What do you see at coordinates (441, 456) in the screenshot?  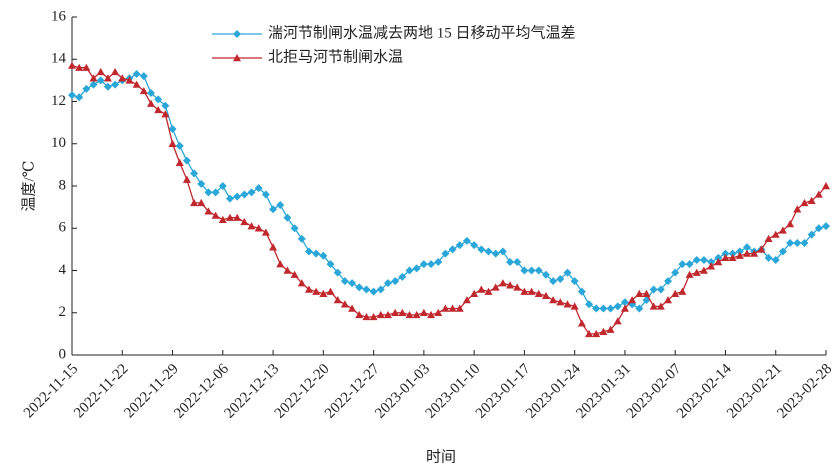 I see `x-axis-label: 时间` at bounding box center [441, 456].